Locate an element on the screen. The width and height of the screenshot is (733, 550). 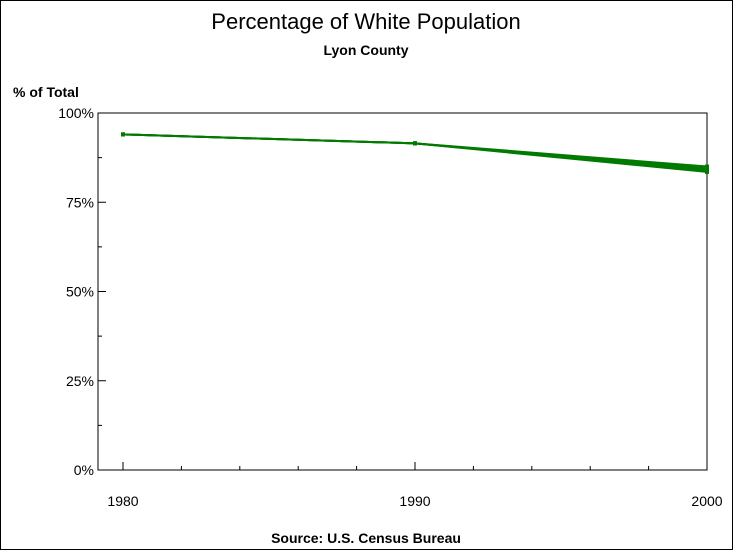
chart-title: Percentage of White Population is located at coordinates (365, 21).